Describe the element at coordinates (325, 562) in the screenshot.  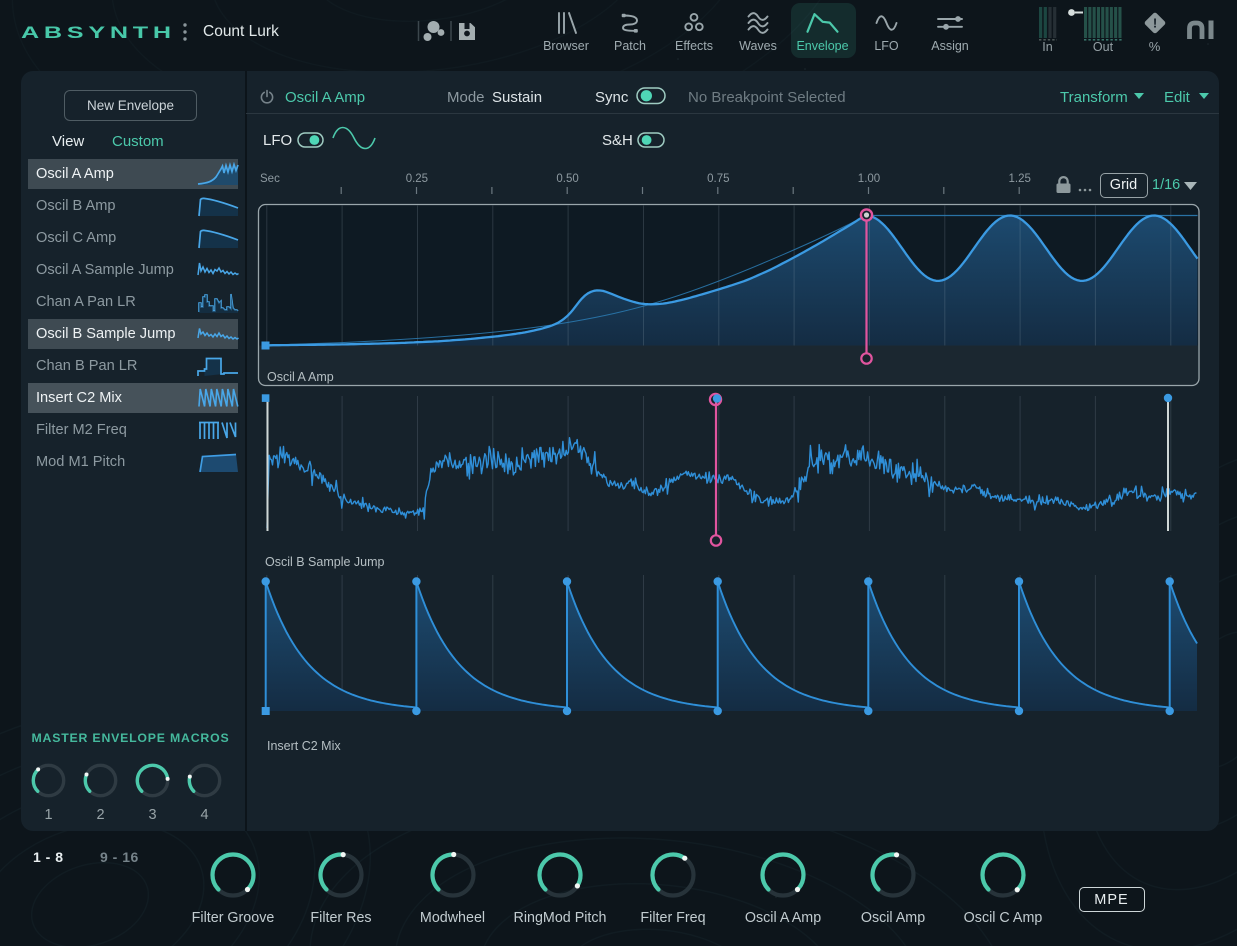
I see `svg-text: Oscil B Sample Jump` at that location.